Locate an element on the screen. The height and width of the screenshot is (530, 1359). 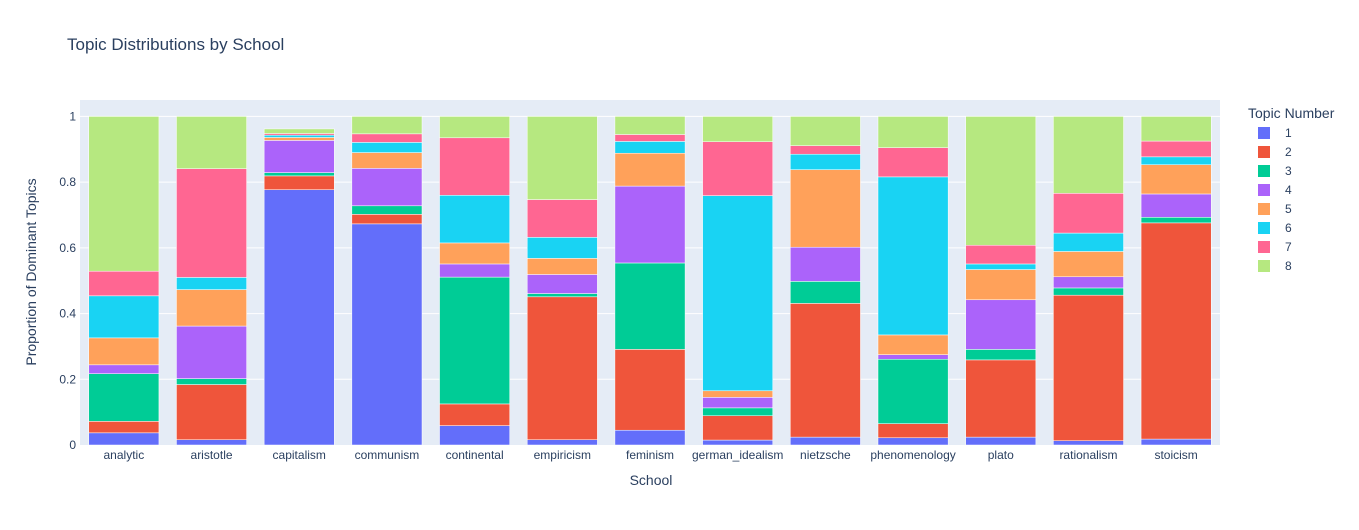
legend-label: 6 is located at coordinates (1288, 228).